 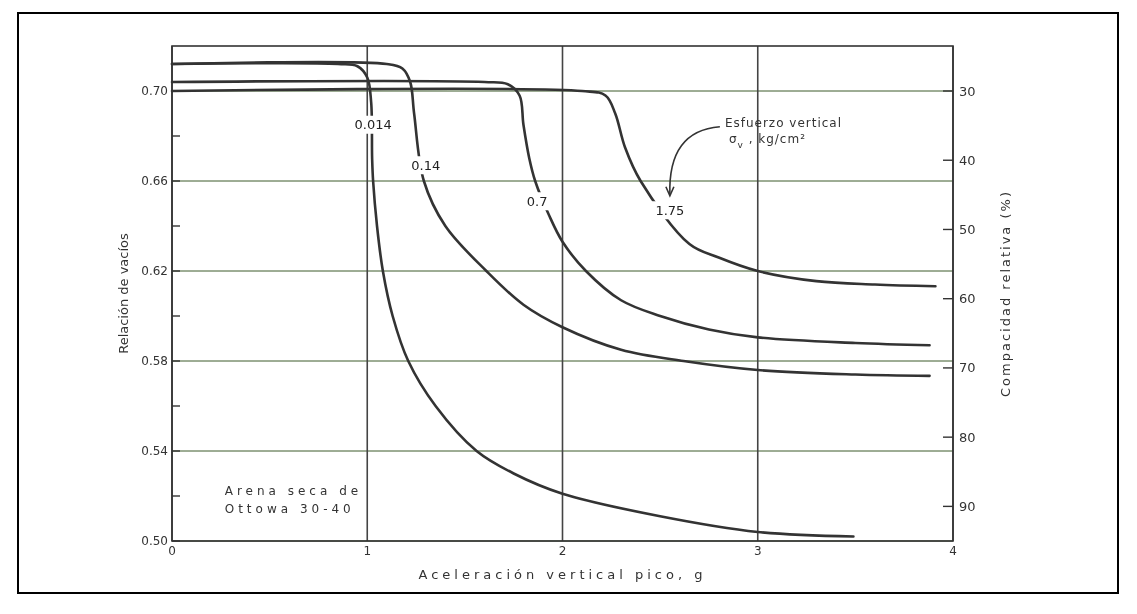 What do you see at coordinates (967, 437) in the screenshot?
I see `y2-tick-label: 80` at bounding box center [967, 437].